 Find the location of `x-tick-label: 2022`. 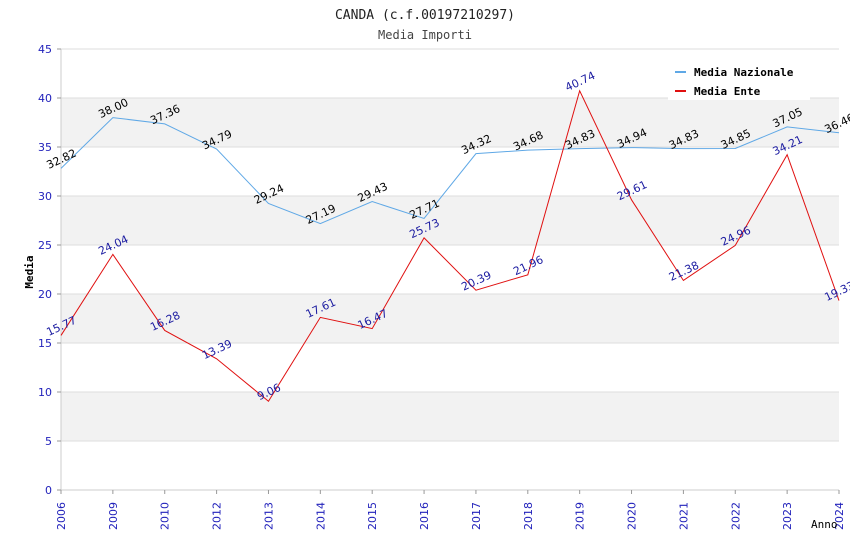

x-tick-label: 2022 is located at coordinates (735, 516).